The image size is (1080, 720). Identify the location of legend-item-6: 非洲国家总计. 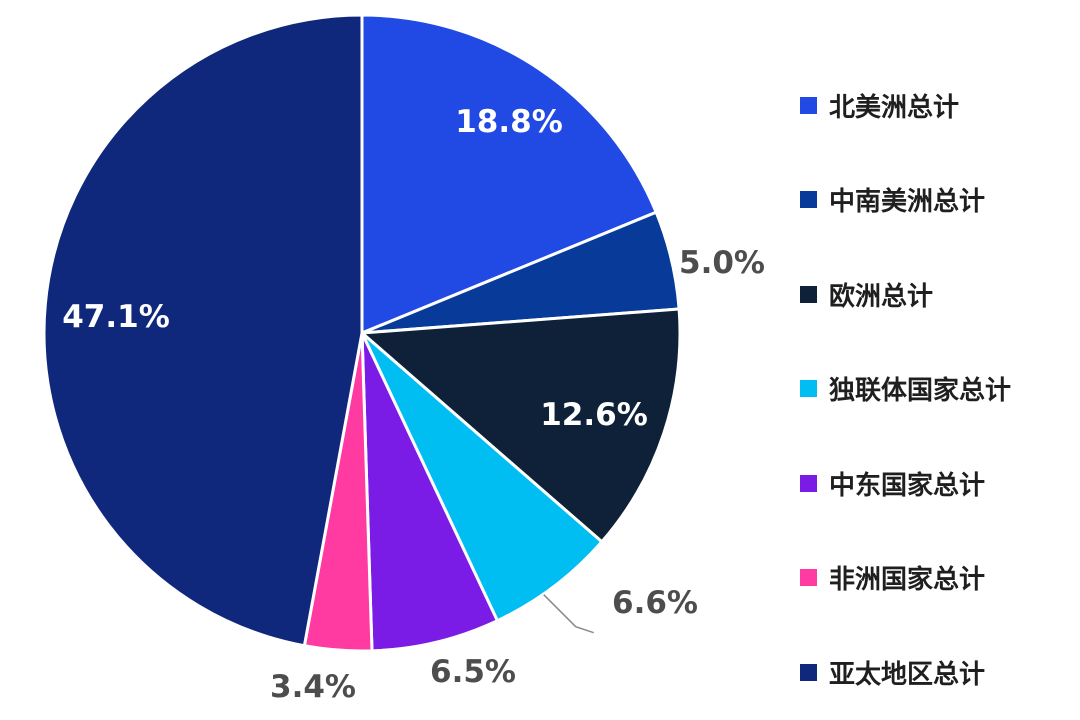
(935, 578).